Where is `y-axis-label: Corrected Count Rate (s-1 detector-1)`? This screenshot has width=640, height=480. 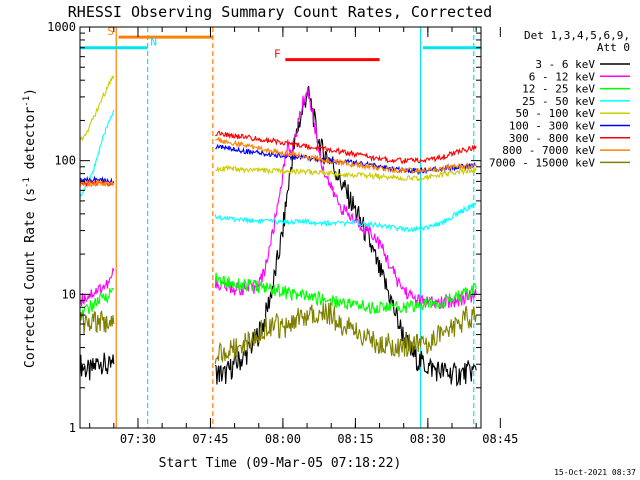 y-axis-label: Corrected Count Rate (s-1 detector-1) is located at coordinates (30, 228).